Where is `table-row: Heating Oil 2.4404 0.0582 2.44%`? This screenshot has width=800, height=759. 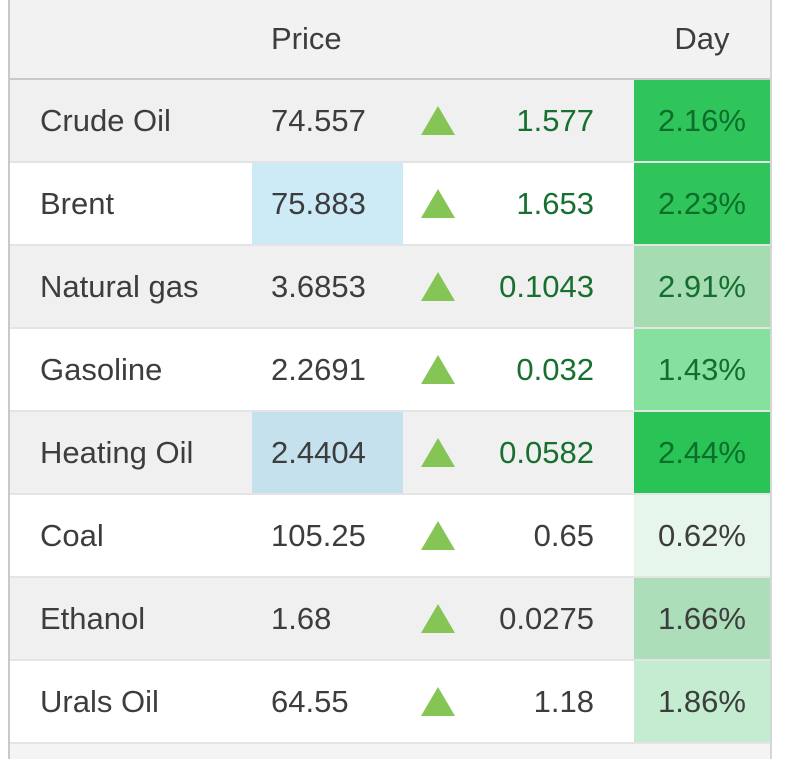 table-row: Heating Oil 2.4404 0.0582 2.44% is located at coordinates (390, 453).